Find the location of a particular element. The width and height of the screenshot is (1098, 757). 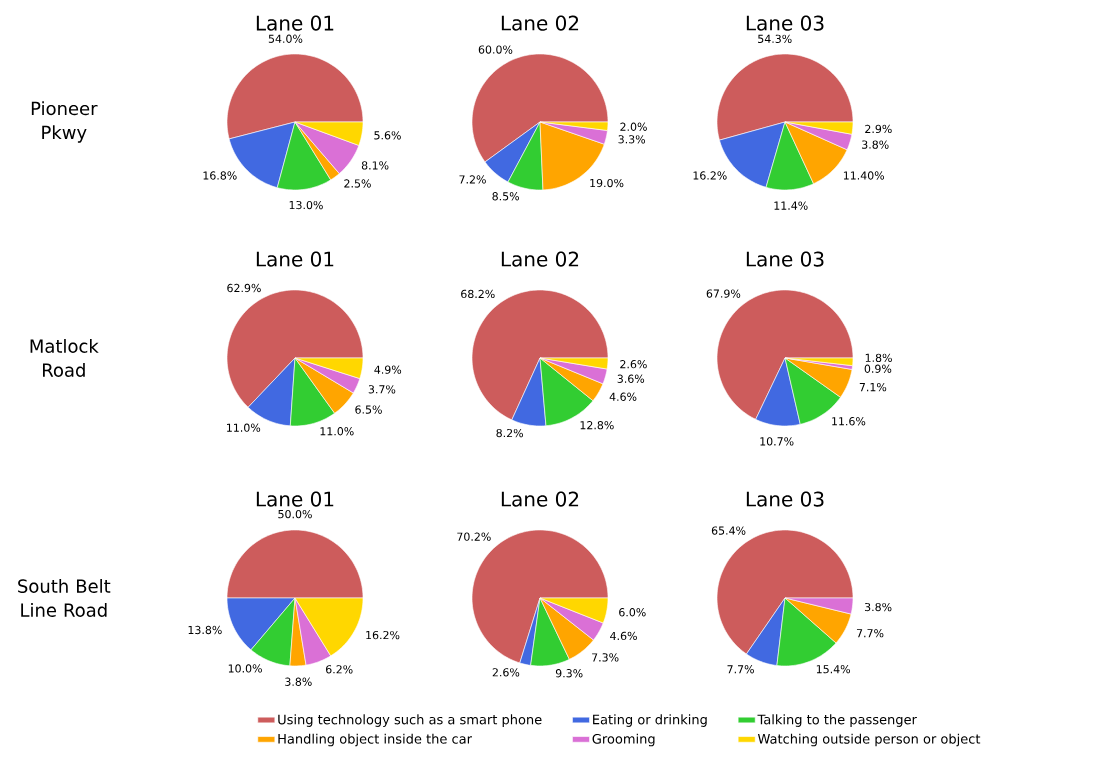

text: Matlock Road is located at coordinates (64, 358).